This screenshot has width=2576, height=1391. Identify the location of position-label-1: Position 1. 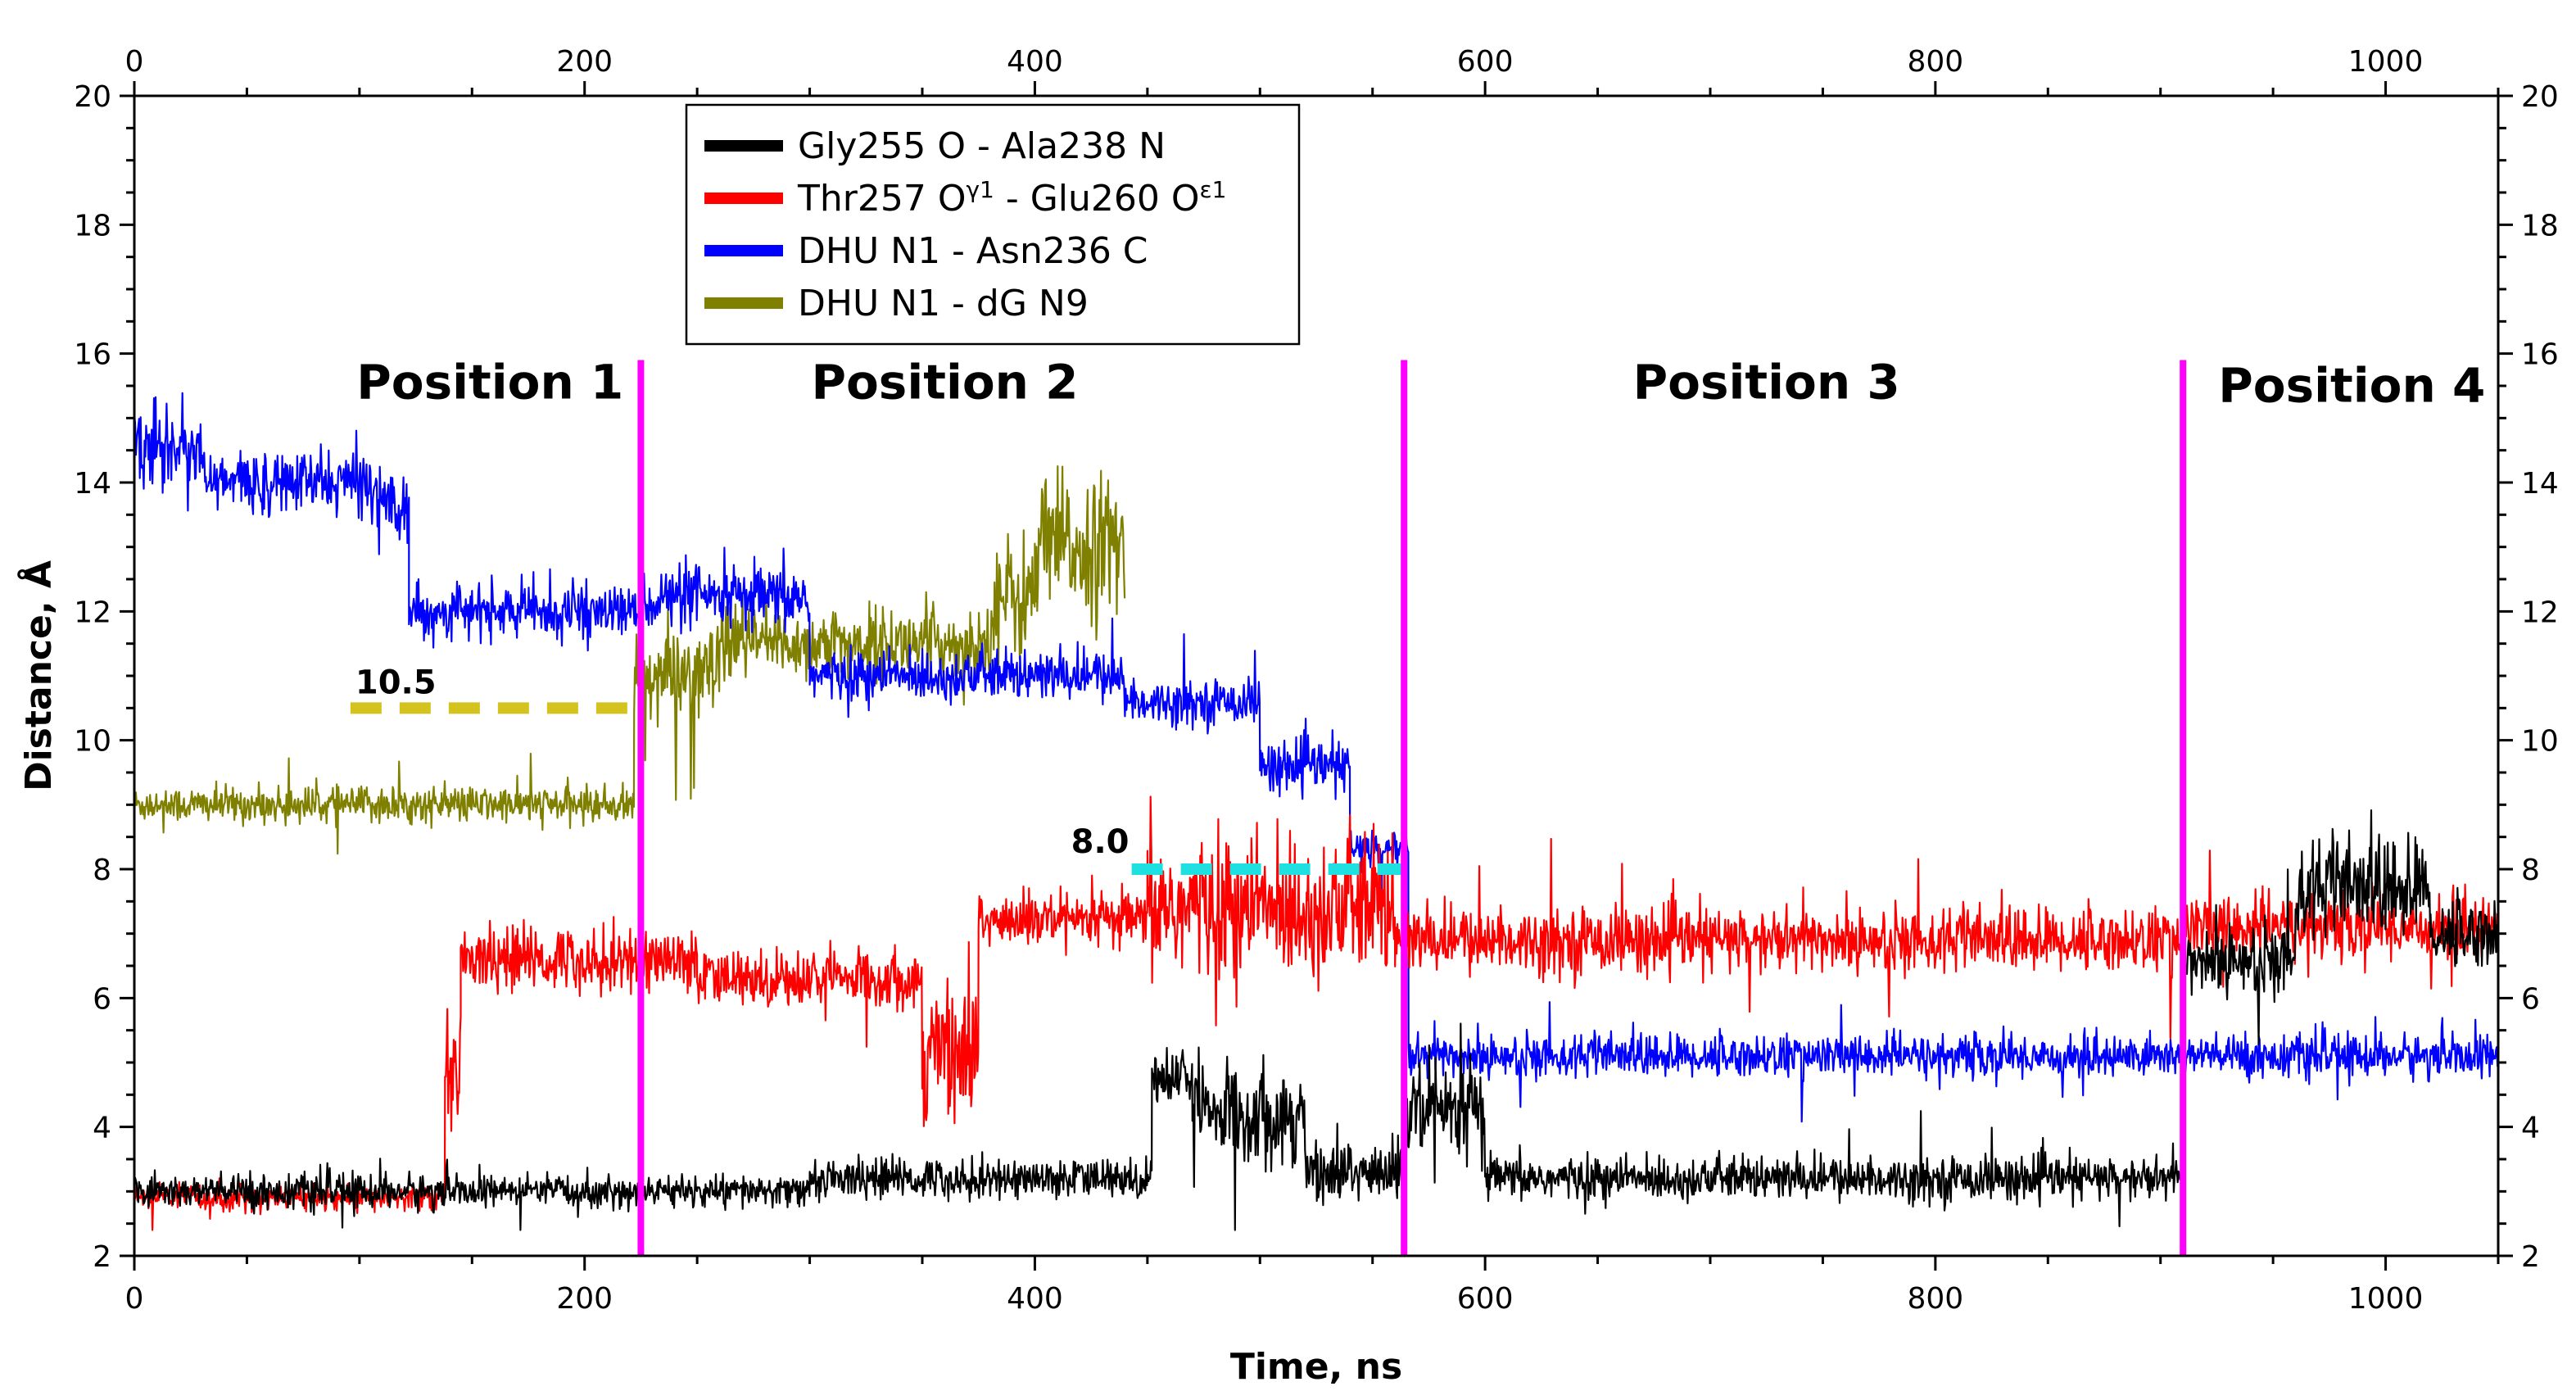
(489, 383).